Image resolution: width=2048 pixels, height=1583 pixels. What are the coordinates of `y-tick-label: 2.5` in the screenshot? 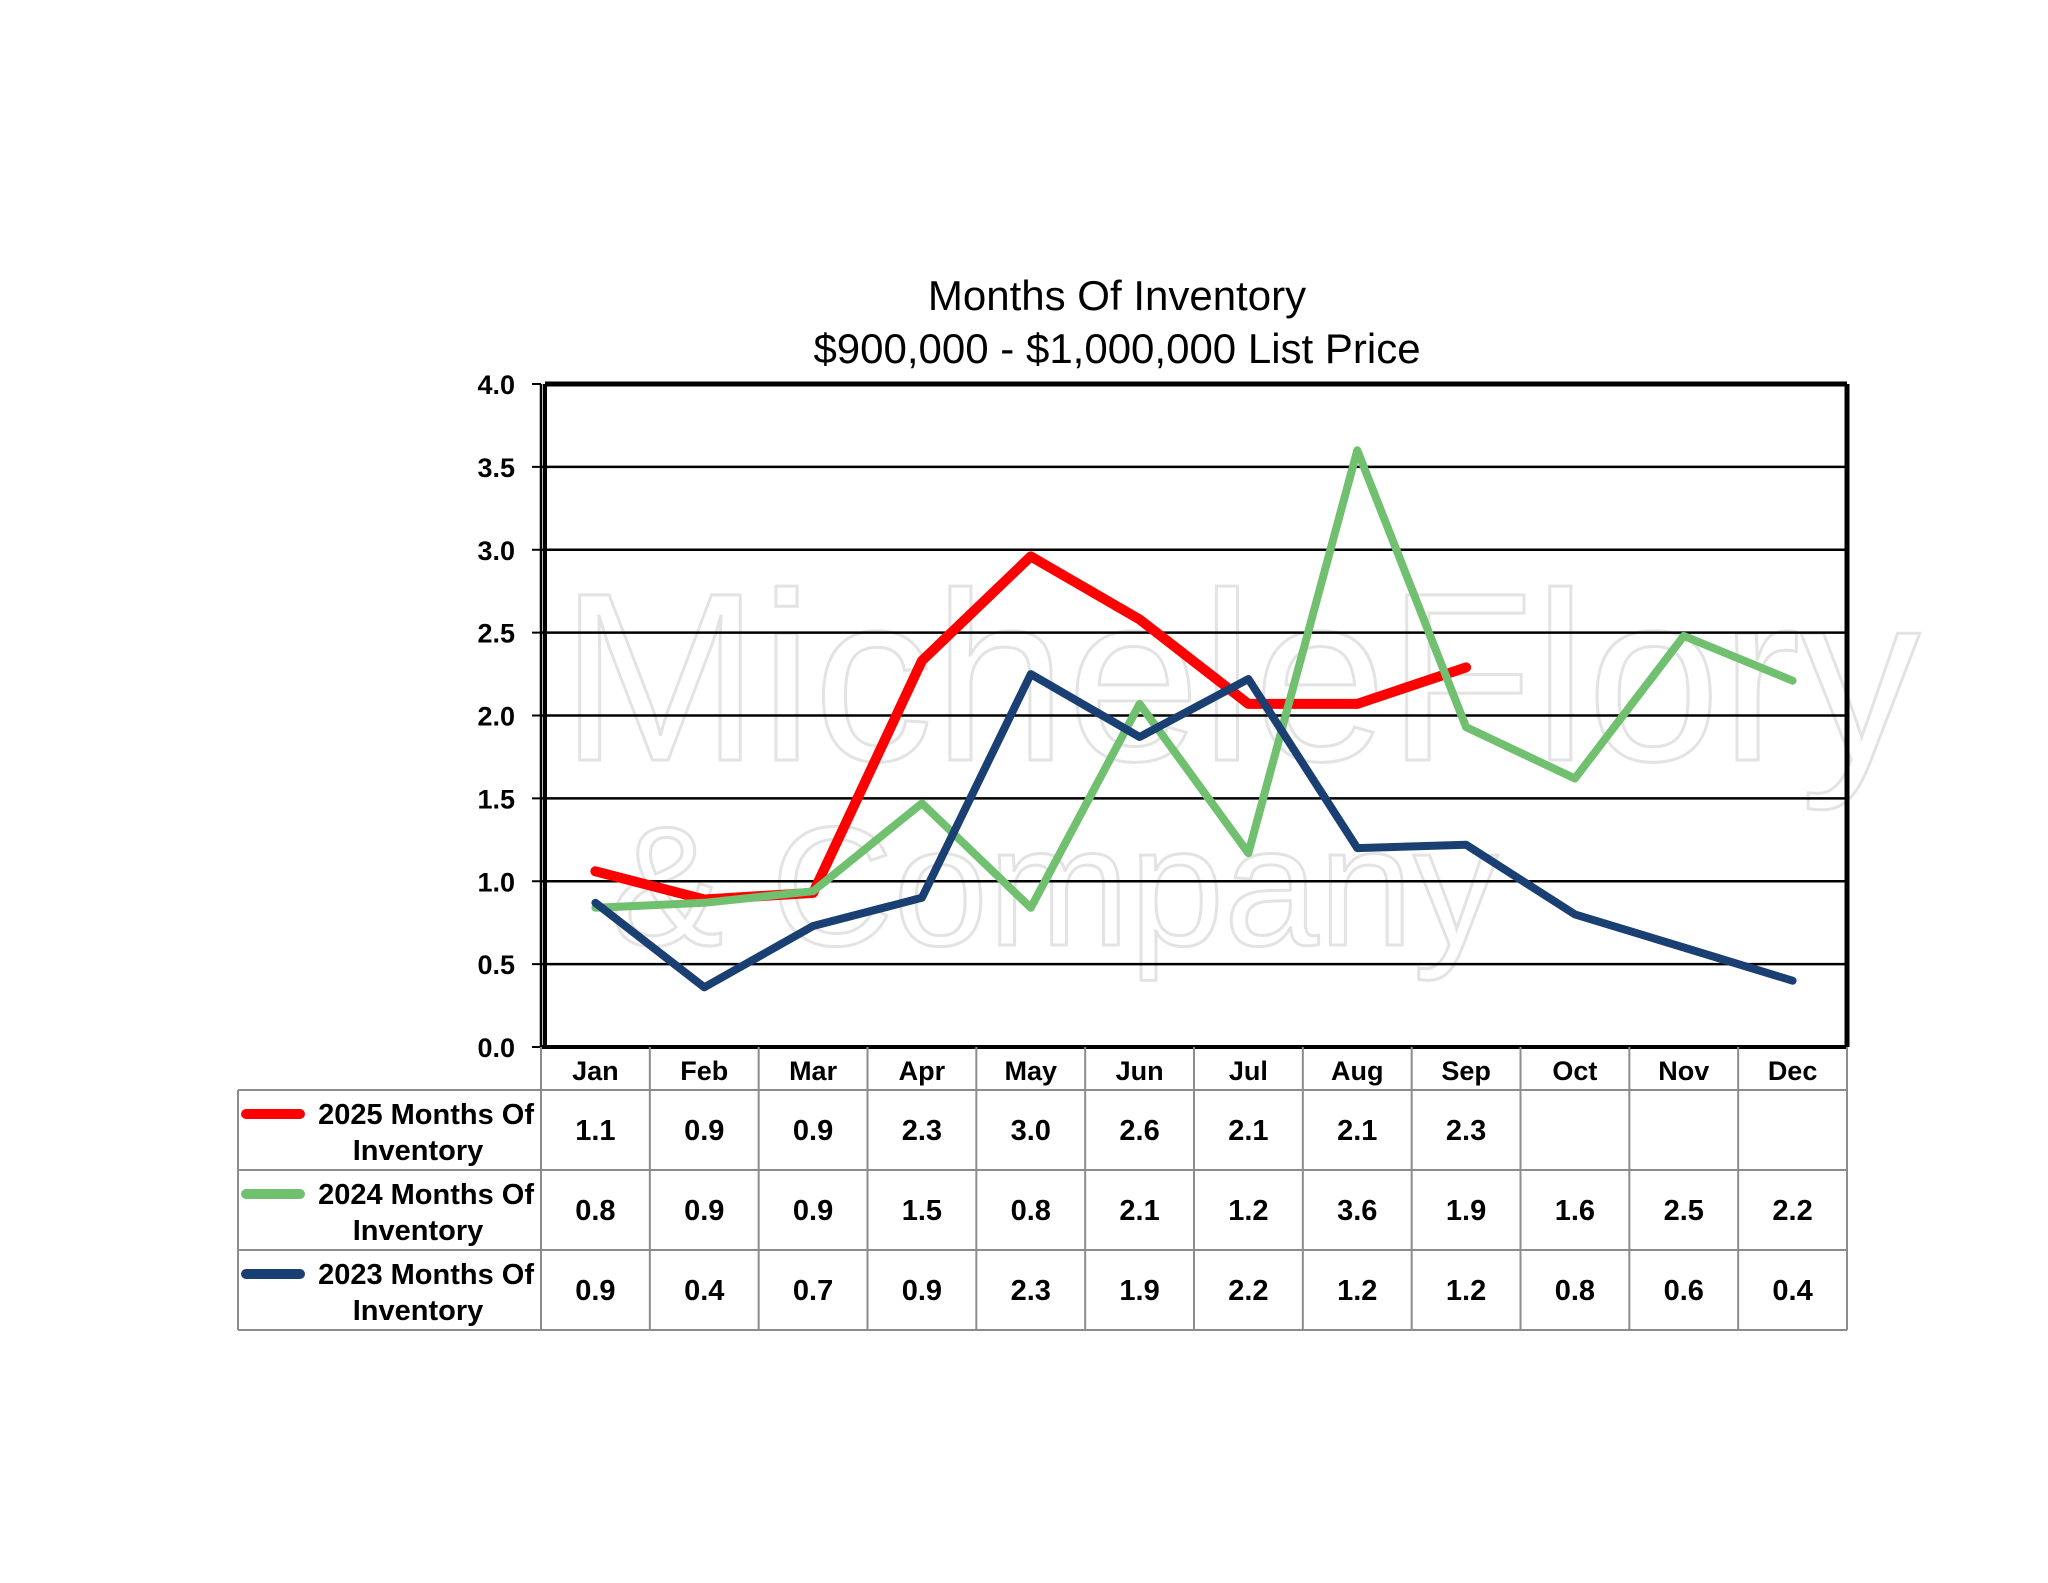 It's located at (496, 634).